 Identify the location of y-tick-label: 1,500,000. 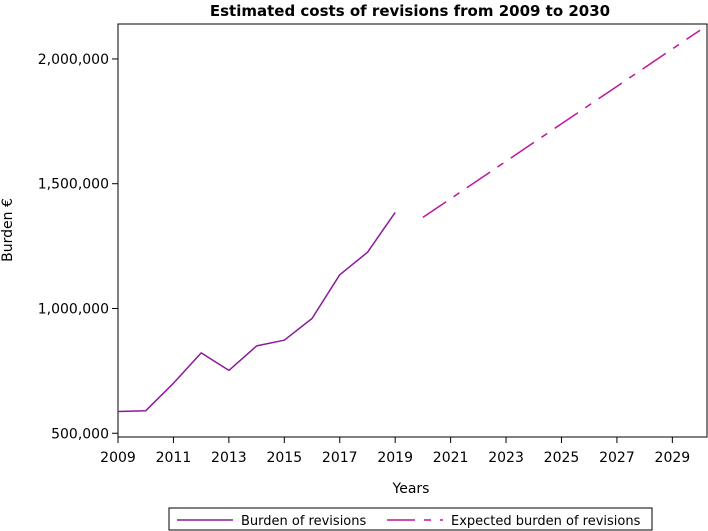
(73, 185).